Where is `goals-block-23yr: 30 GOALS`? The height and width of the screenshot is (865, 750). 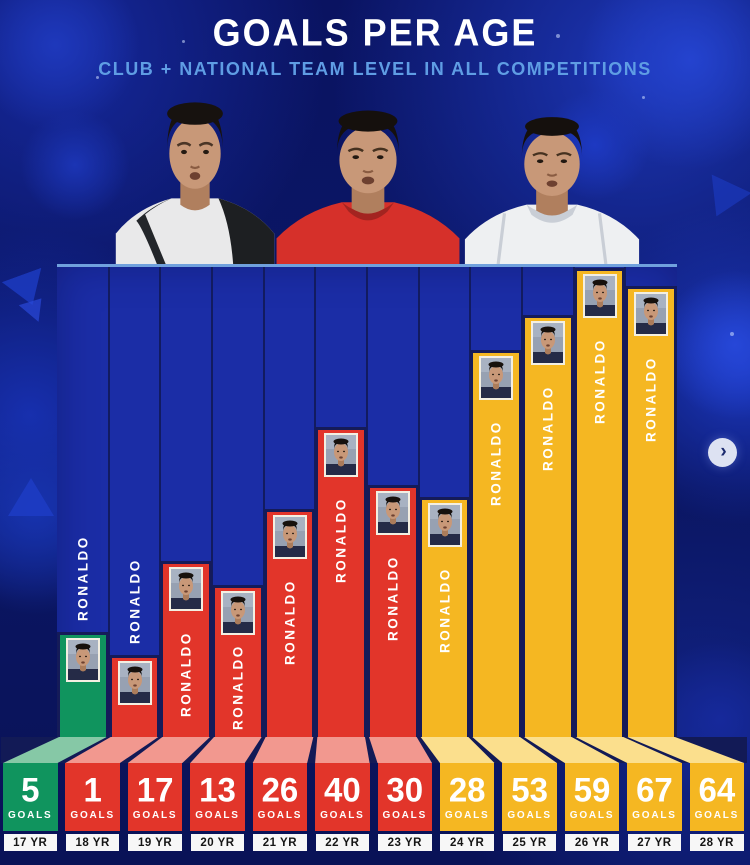
goals-block-23yr: 30 GOALS is located at coordinates (405, 797).